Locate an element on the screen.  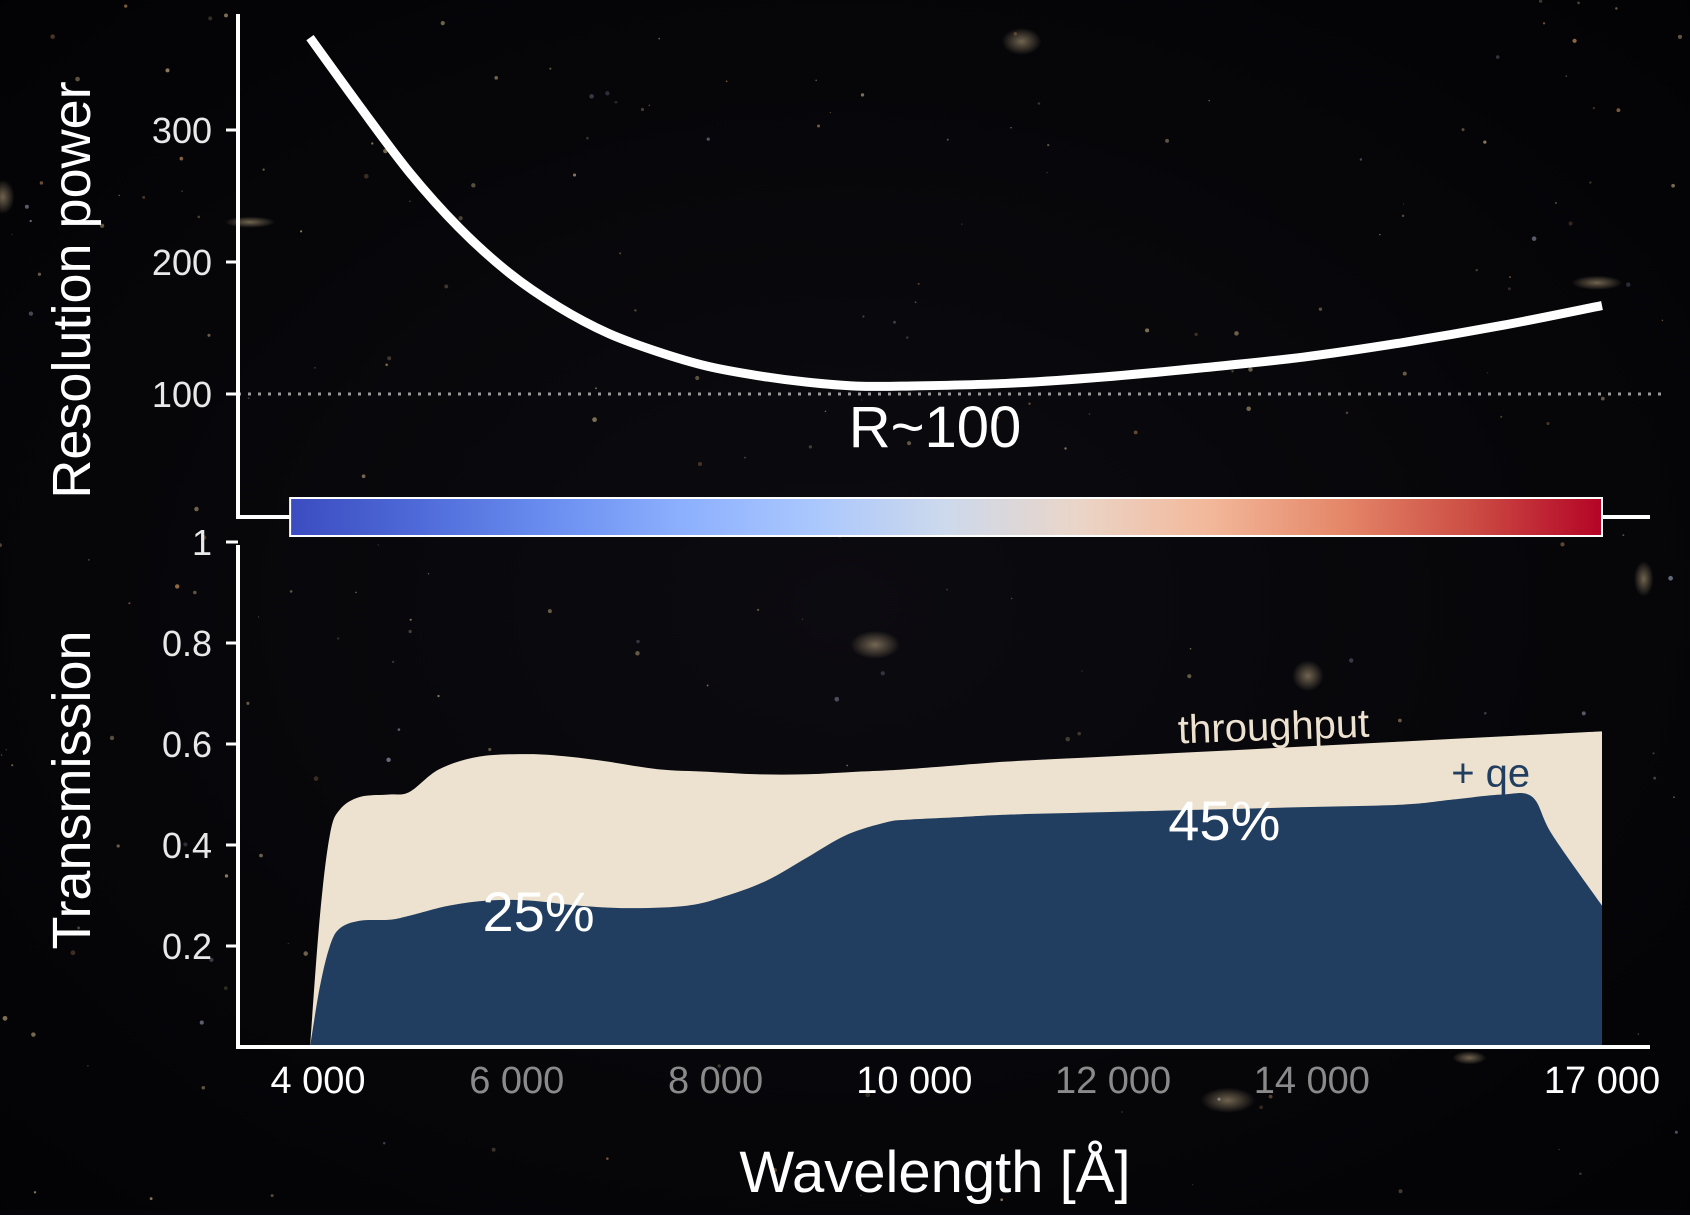
transmission-y-axis-label: Transmission is located at coordinates (72, 789).